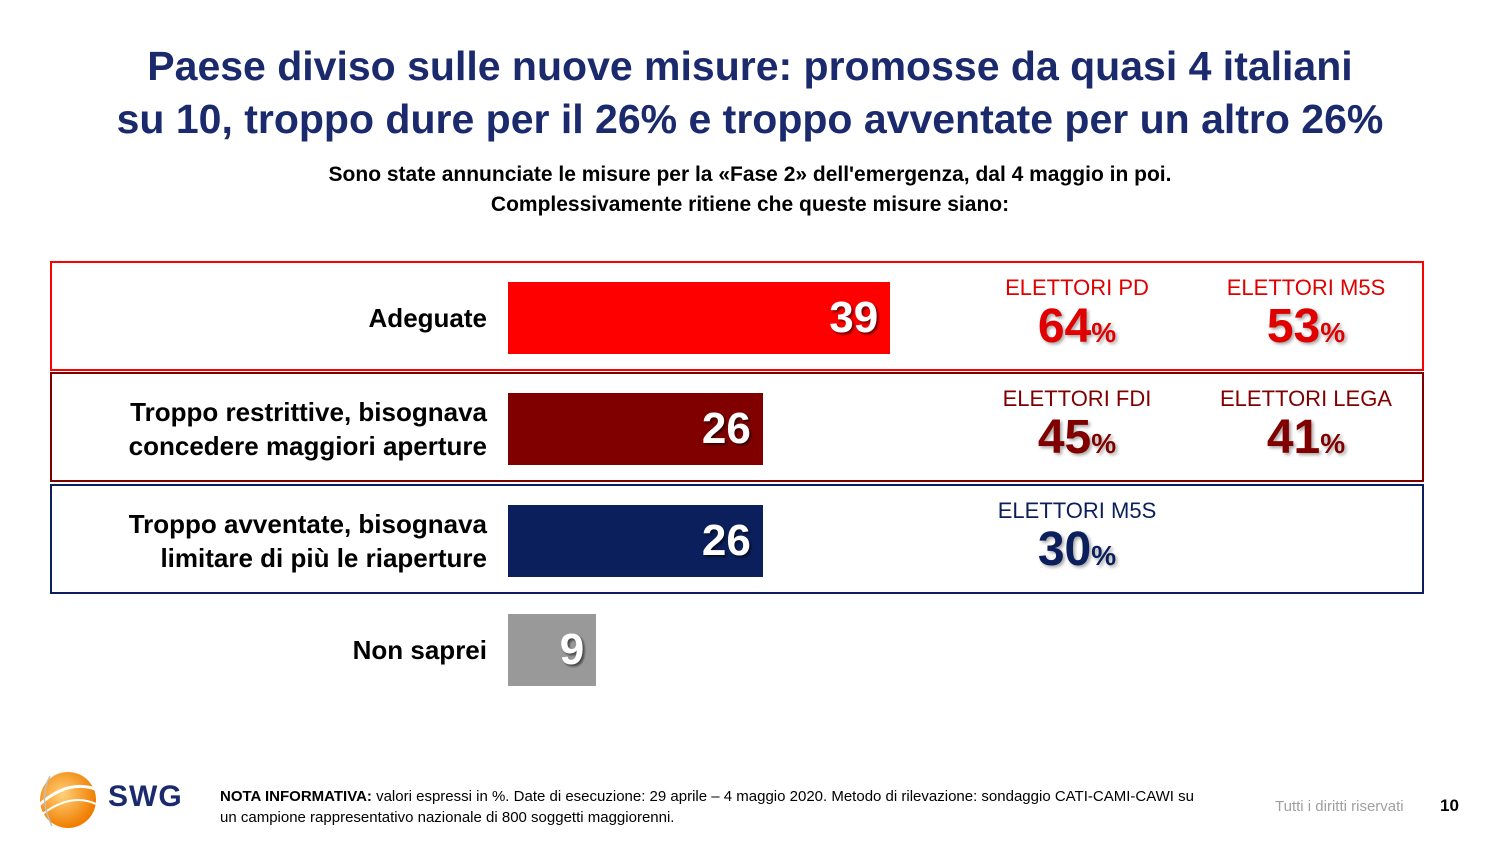 This screenshot has height=844, width=1500. What do you see at coordinates (552, 650) in the screenshot?
I see `bar: 9` at bounding box center [552, 650].